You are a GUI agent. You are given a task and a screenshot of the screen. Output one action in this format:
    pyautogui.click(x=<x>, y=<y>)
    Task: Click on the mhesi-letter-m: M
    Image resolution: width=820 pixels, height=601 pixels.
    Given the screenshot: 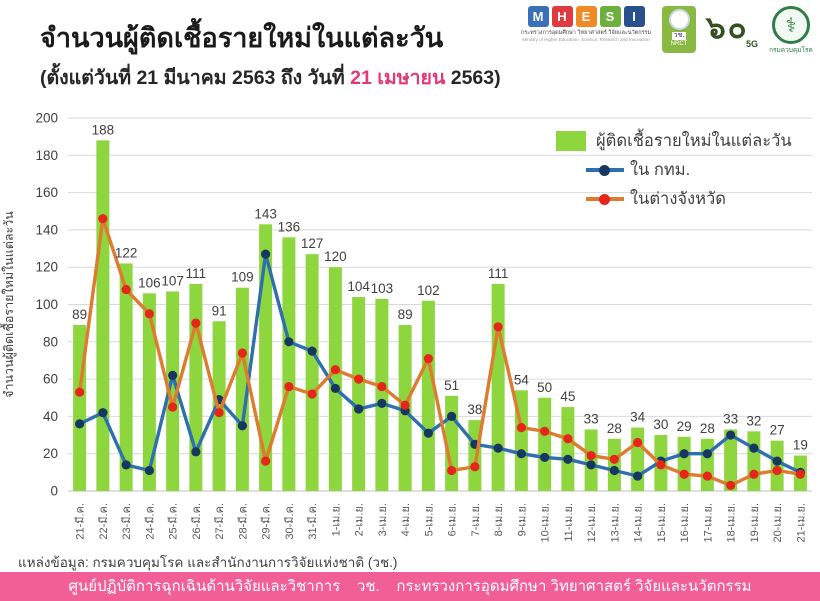 What is the action you would take?
    pyautogui.click(x=538, y=16)
    